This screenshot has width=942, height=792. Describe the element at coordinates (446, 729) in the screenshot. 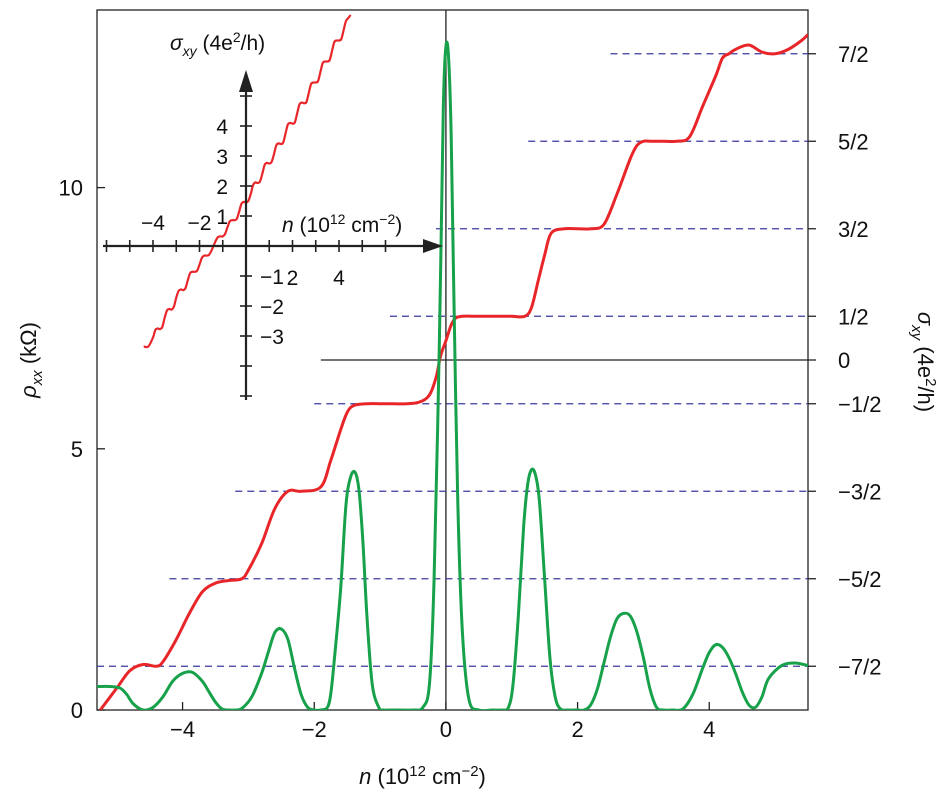

I see `x-tick-label: 0` at that location.